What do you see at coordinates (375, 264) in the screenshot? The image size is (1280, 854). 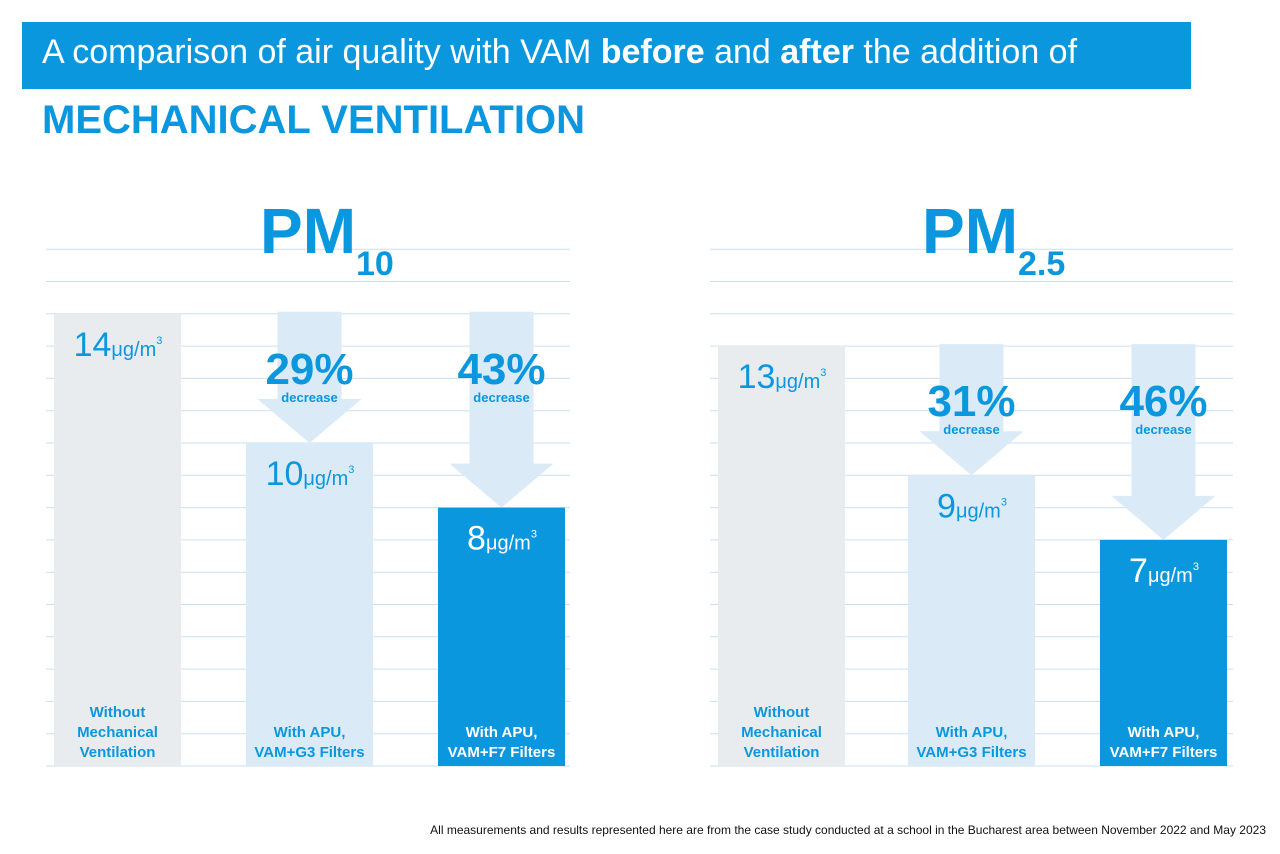 I see `chart-title-sub: 10` at bounding box center [375, 264].